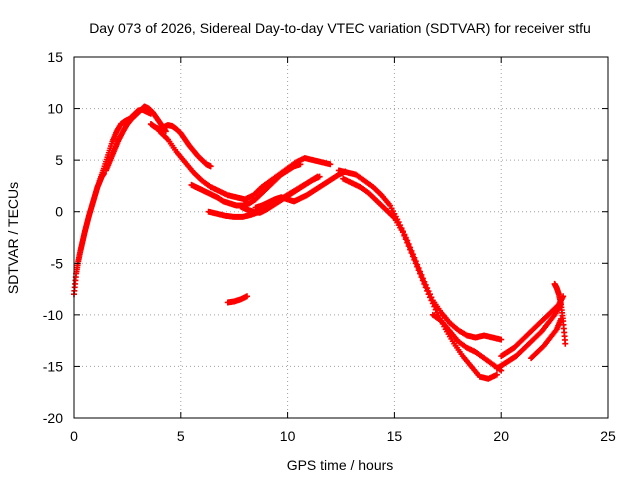  What do you see at coordinates (13, 238) in the screenshot?
I see `y-axis-label: SDTVAR / TECUs` at bounding box center [13, 238].